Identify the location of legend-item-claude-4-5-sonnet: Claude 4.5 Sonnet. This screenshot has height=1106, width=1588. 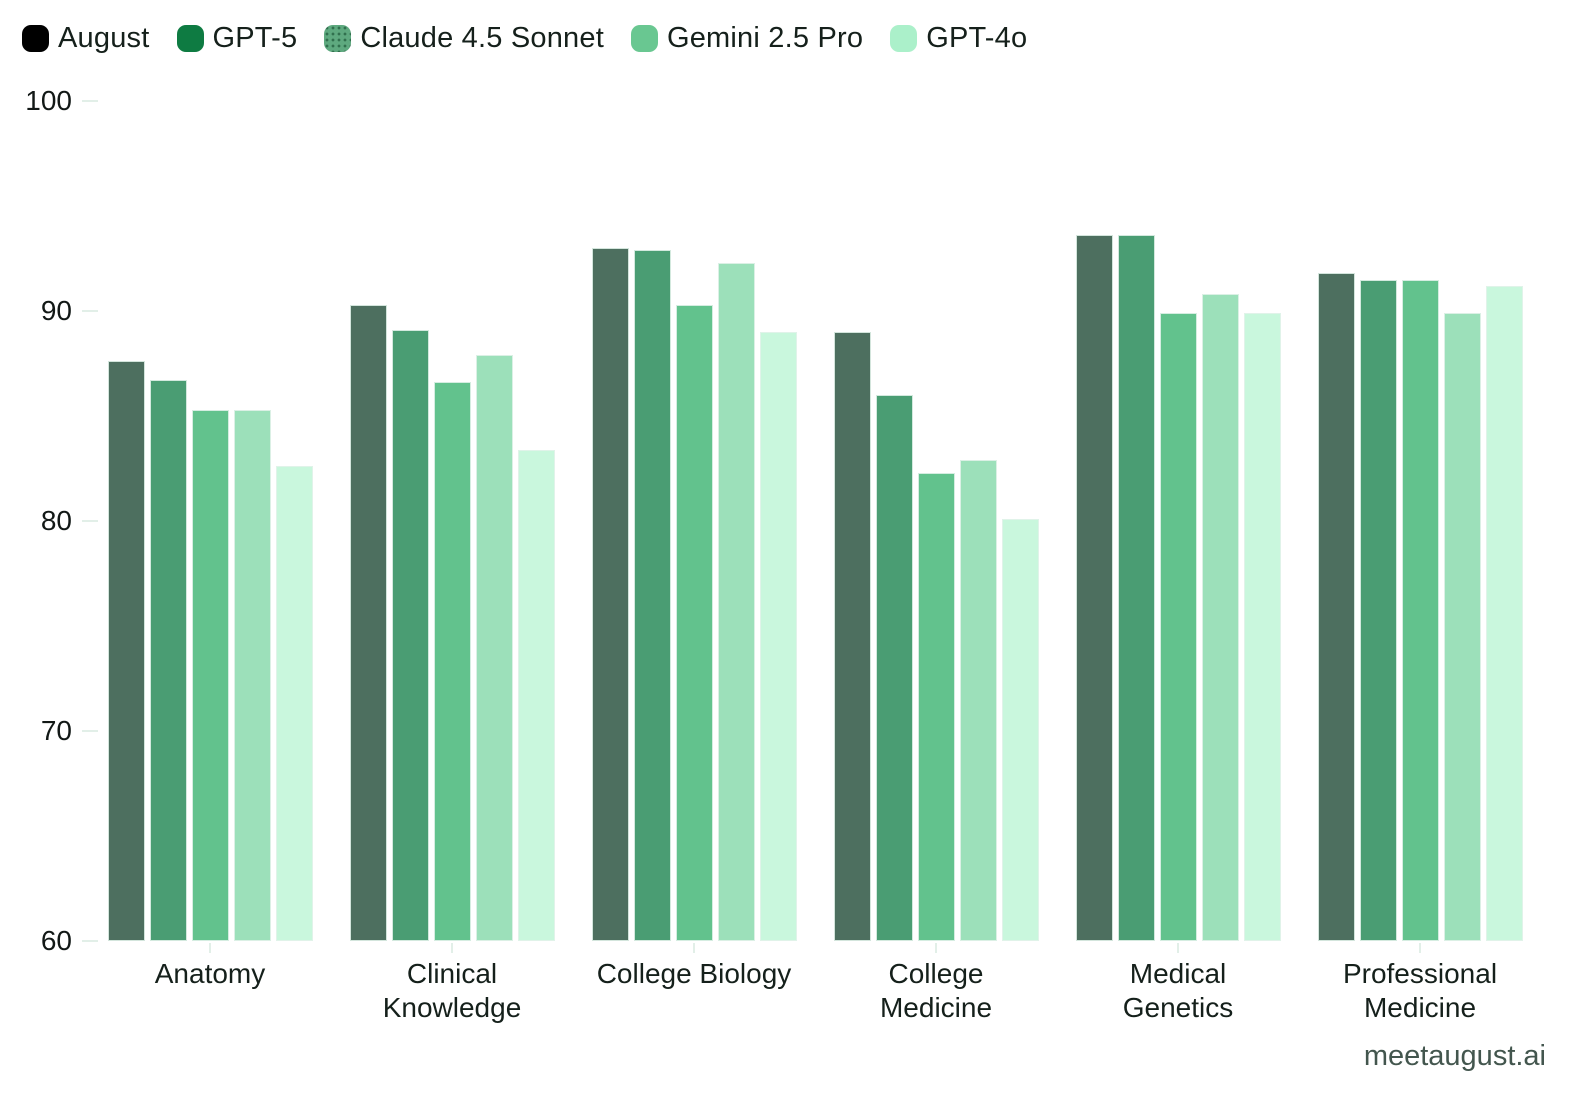
(464, 38).